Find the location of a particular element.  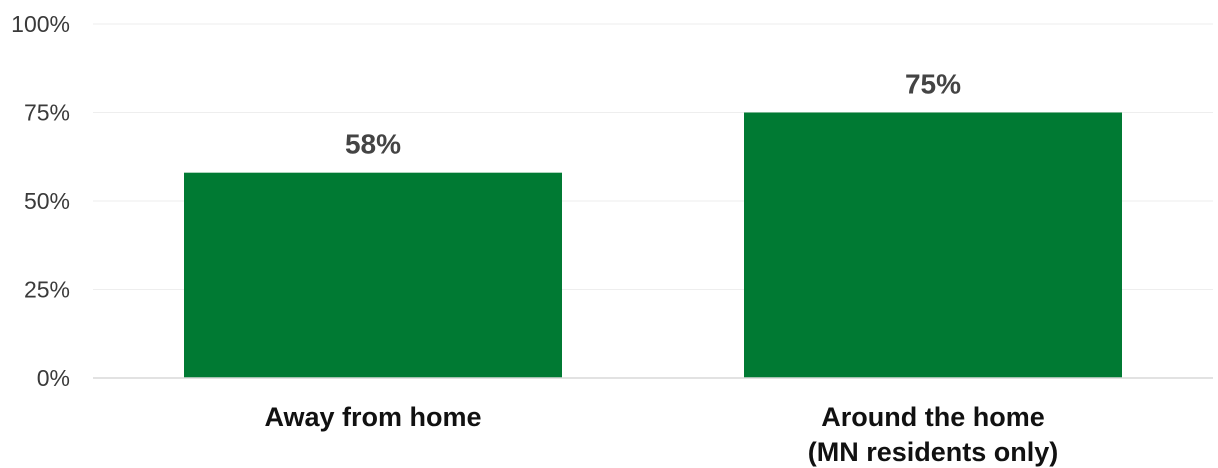

y-tick-label: 75% is located at coordinates (47, 113).